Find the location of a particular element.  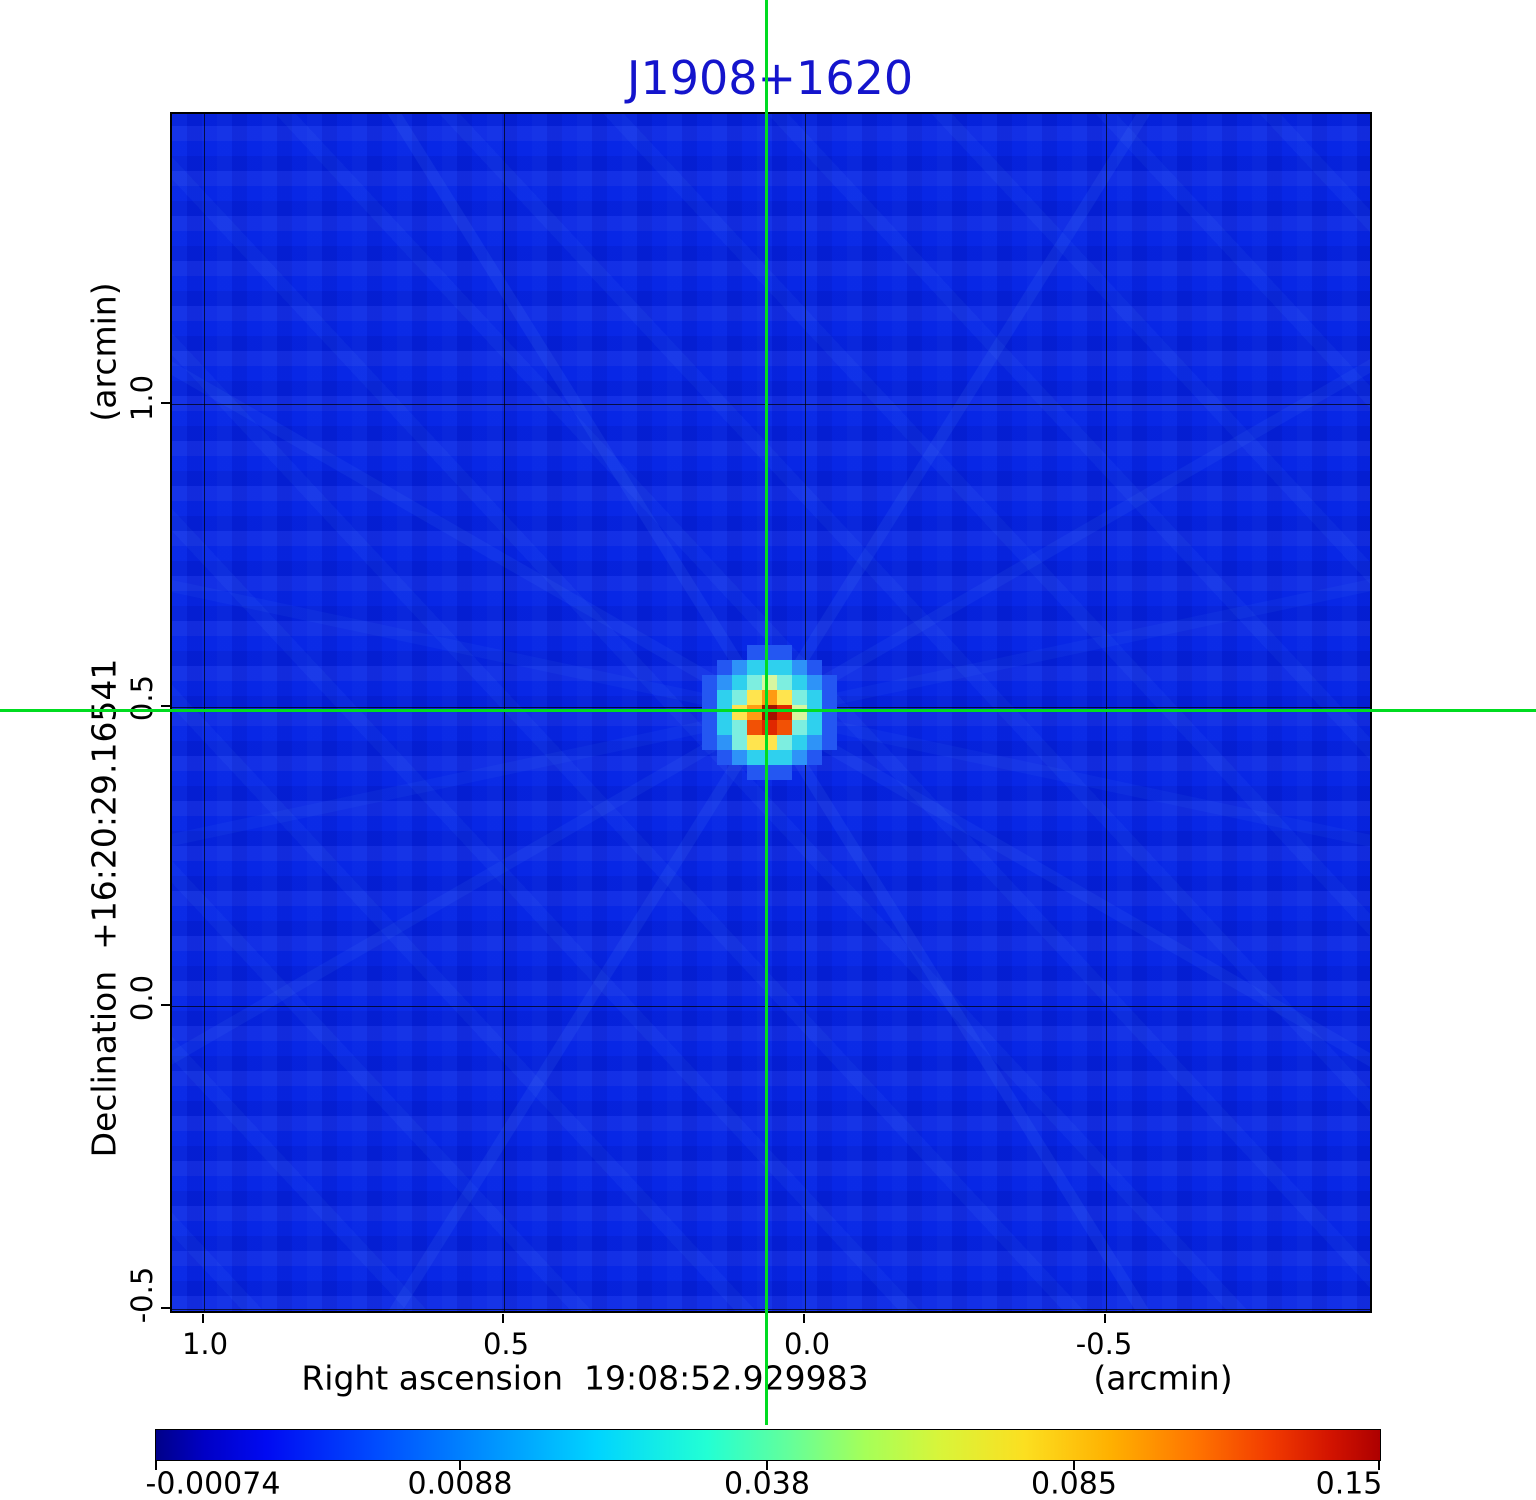

colorbar-gradient is located at coordinates (768, 1445).